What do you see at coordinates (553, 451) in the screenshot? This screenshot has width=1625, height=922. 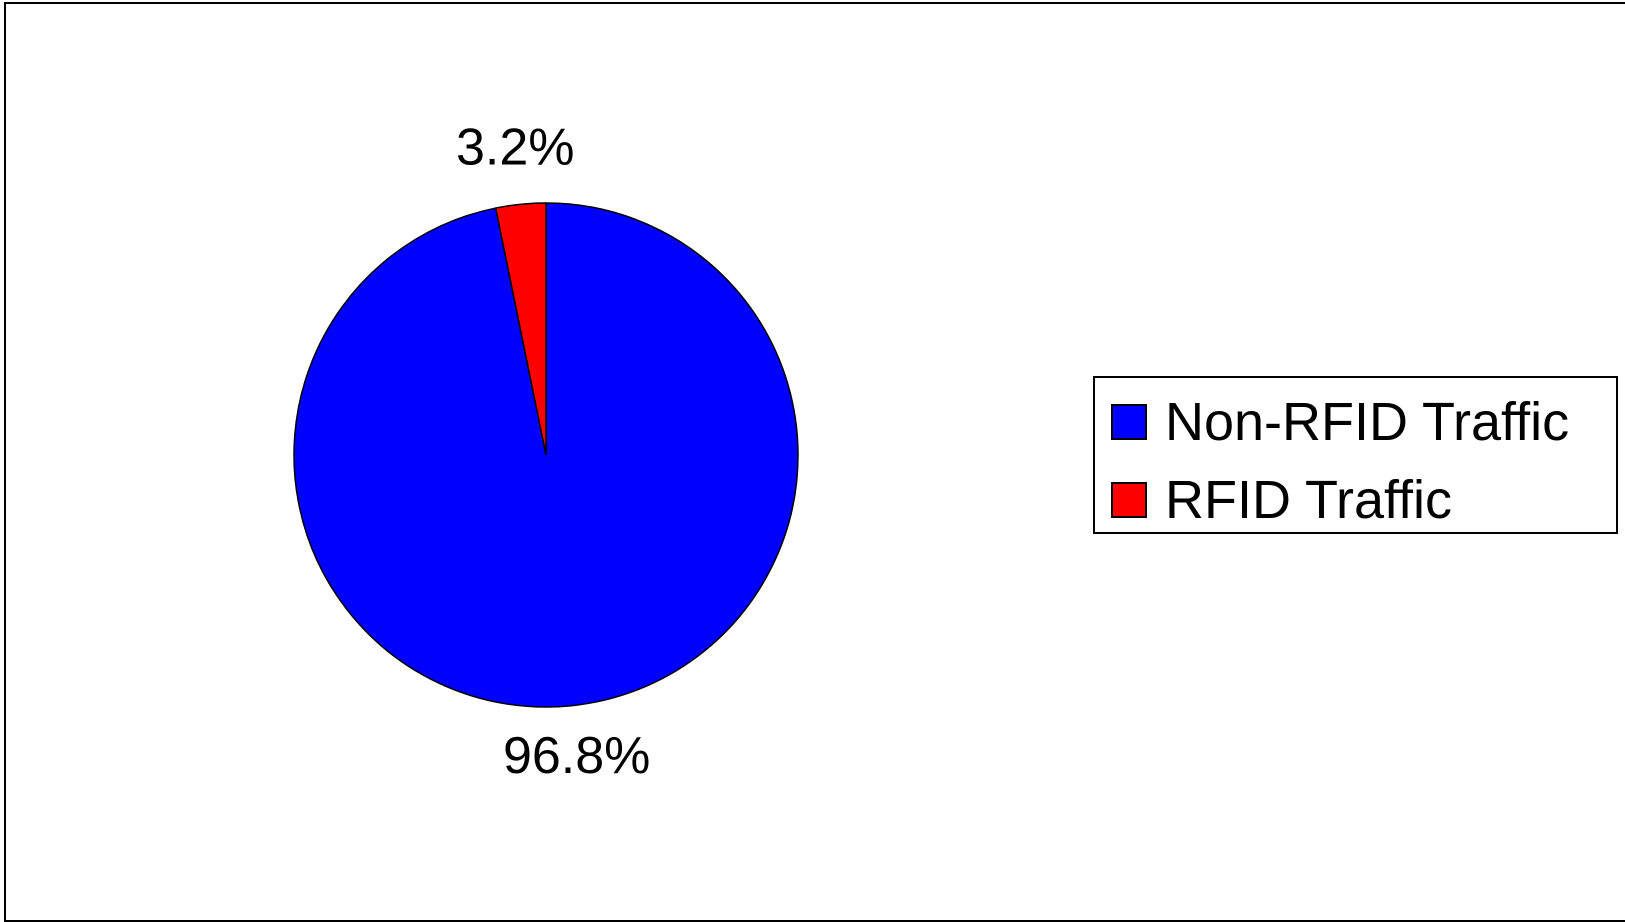 I see `pie-labels: 96.8% 3.2%` at bounding box center [553, 451].